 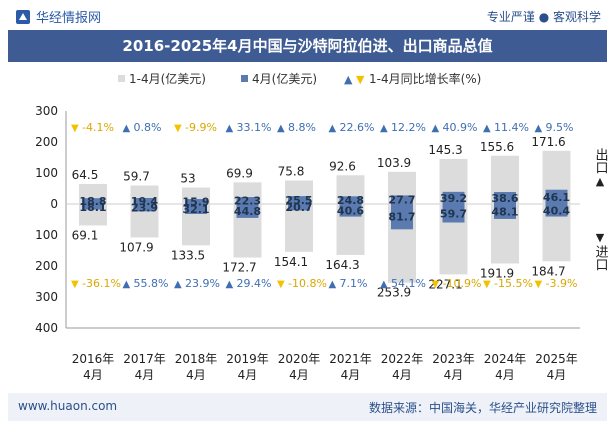 I want to click on x-tick-label-year: 2016年, so click(x=93, y=359).